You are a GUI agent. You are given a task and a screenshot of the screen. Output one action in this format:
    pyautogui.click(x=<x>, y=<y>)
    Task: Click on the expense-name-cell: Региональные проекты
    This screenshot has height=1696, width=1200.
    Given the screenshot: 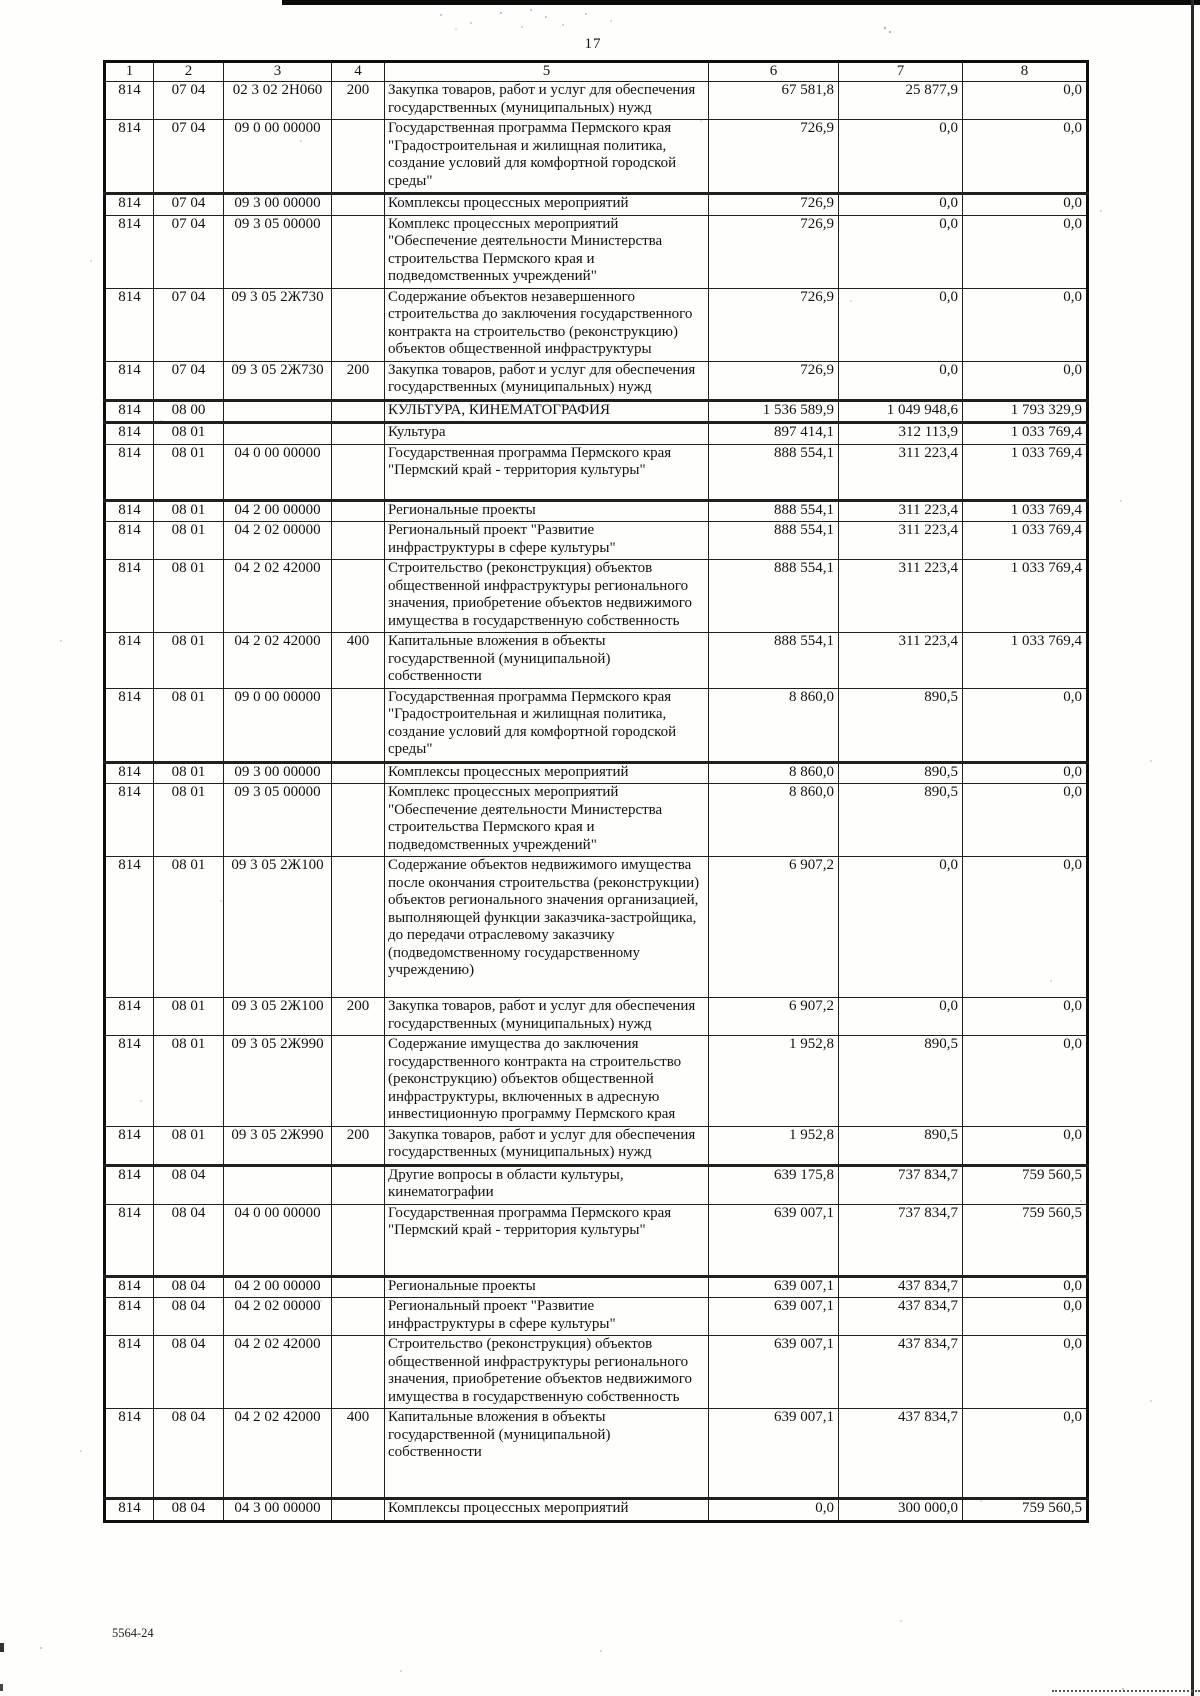 What is the action you would take?
    pyautogui.click(x=546, y=510)
    